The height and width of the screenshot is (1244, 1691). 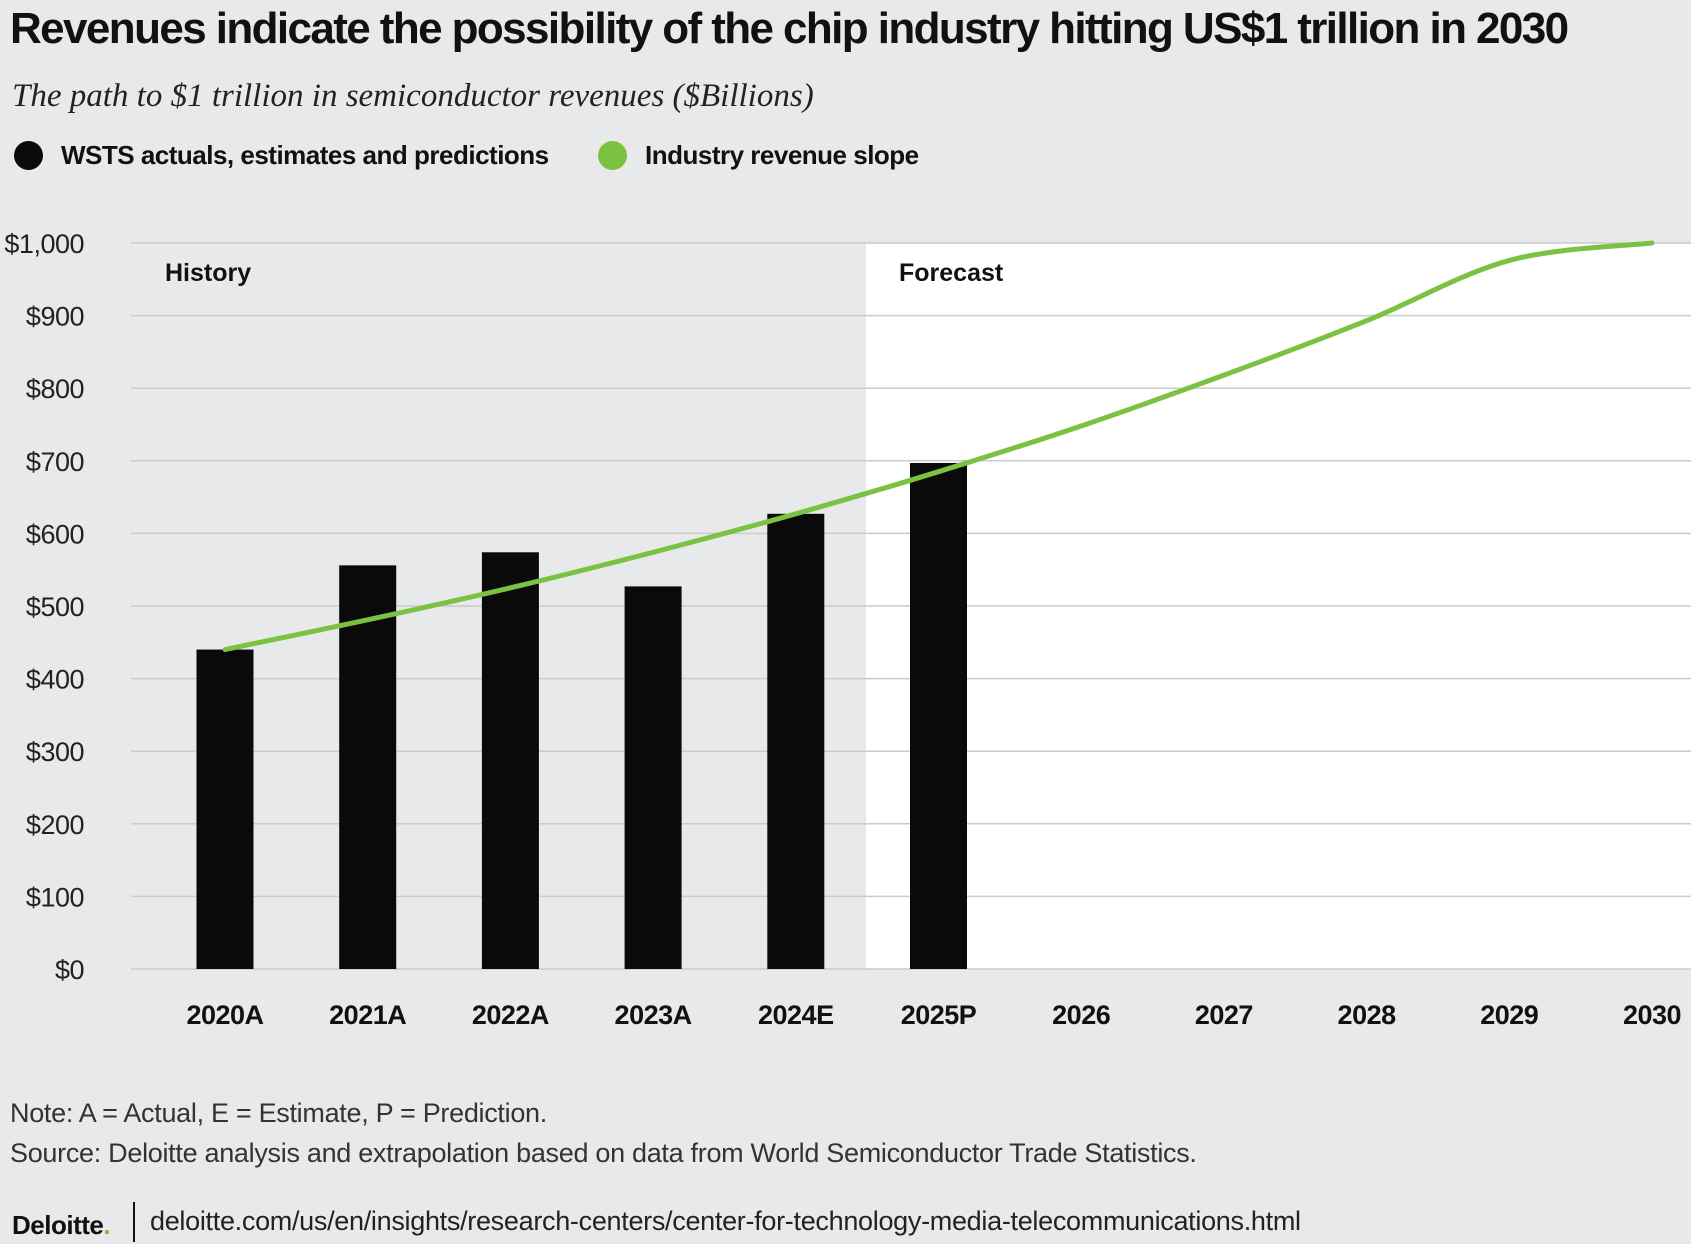 What do you see at coordinates (224, 1015) in the screenshot?
I see `x-tick-label: 2020A` at bounding box center [224, 1015].